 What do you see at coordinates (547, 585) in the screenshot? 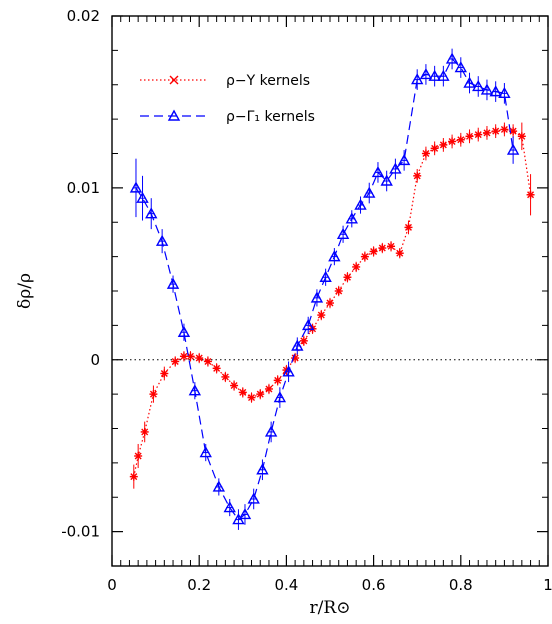
I see `x-tick-label: 1` at bounding box center [547, 585].